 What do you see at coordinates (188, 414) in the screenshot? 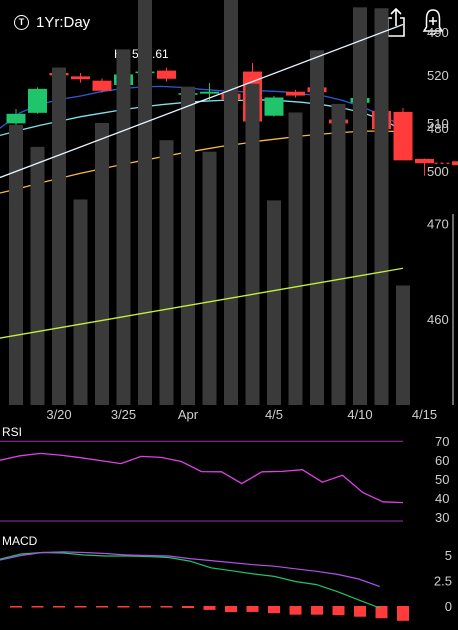
I see `date-axis-tick: Apr` at bounding box center [188, 414].